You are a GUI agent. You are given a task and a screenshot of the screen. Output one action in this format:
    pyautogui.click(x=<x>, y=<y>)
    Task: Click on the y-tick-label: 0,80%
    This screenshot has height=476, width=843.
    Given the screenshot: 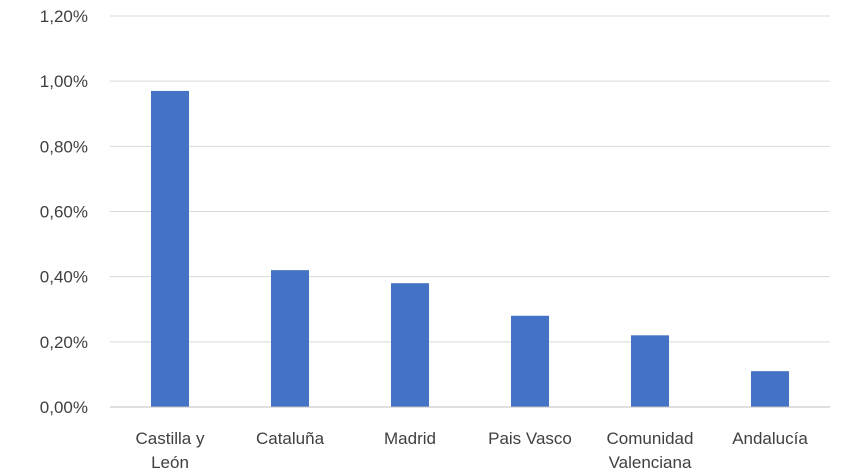 What is the action you would take?
    pyautogui.click(x=64, y=146)
    